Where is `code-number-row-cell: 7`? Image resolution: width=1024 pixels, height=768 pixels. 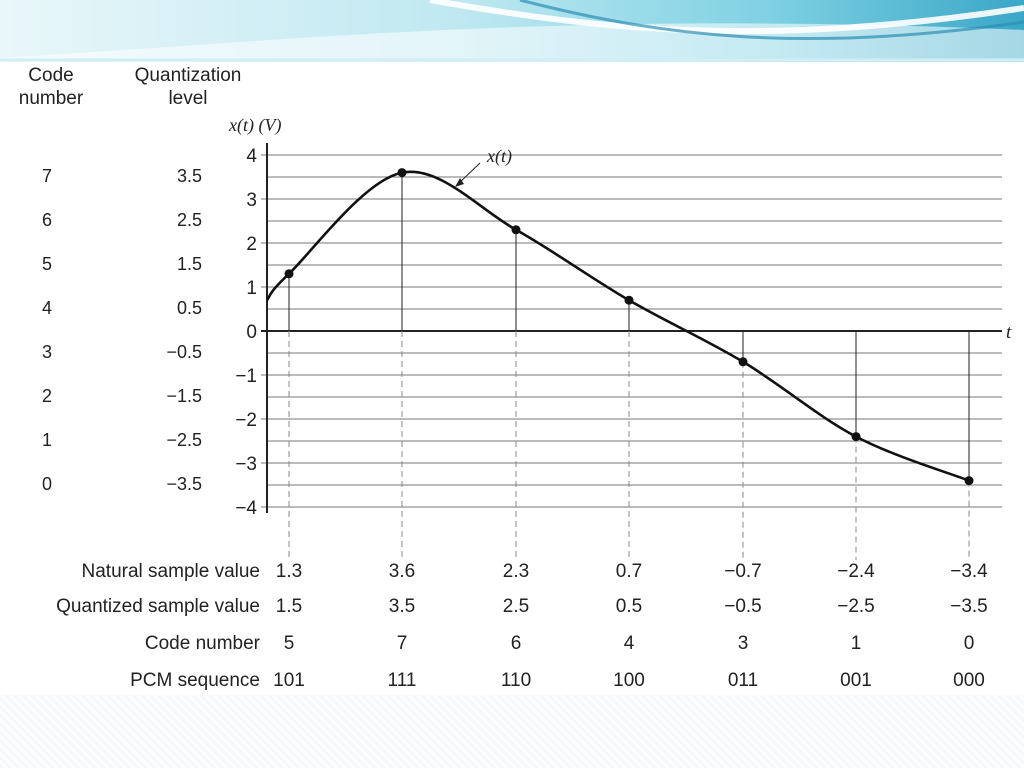 code-number-row-cell: 7 is located at coordinates (402, 643).